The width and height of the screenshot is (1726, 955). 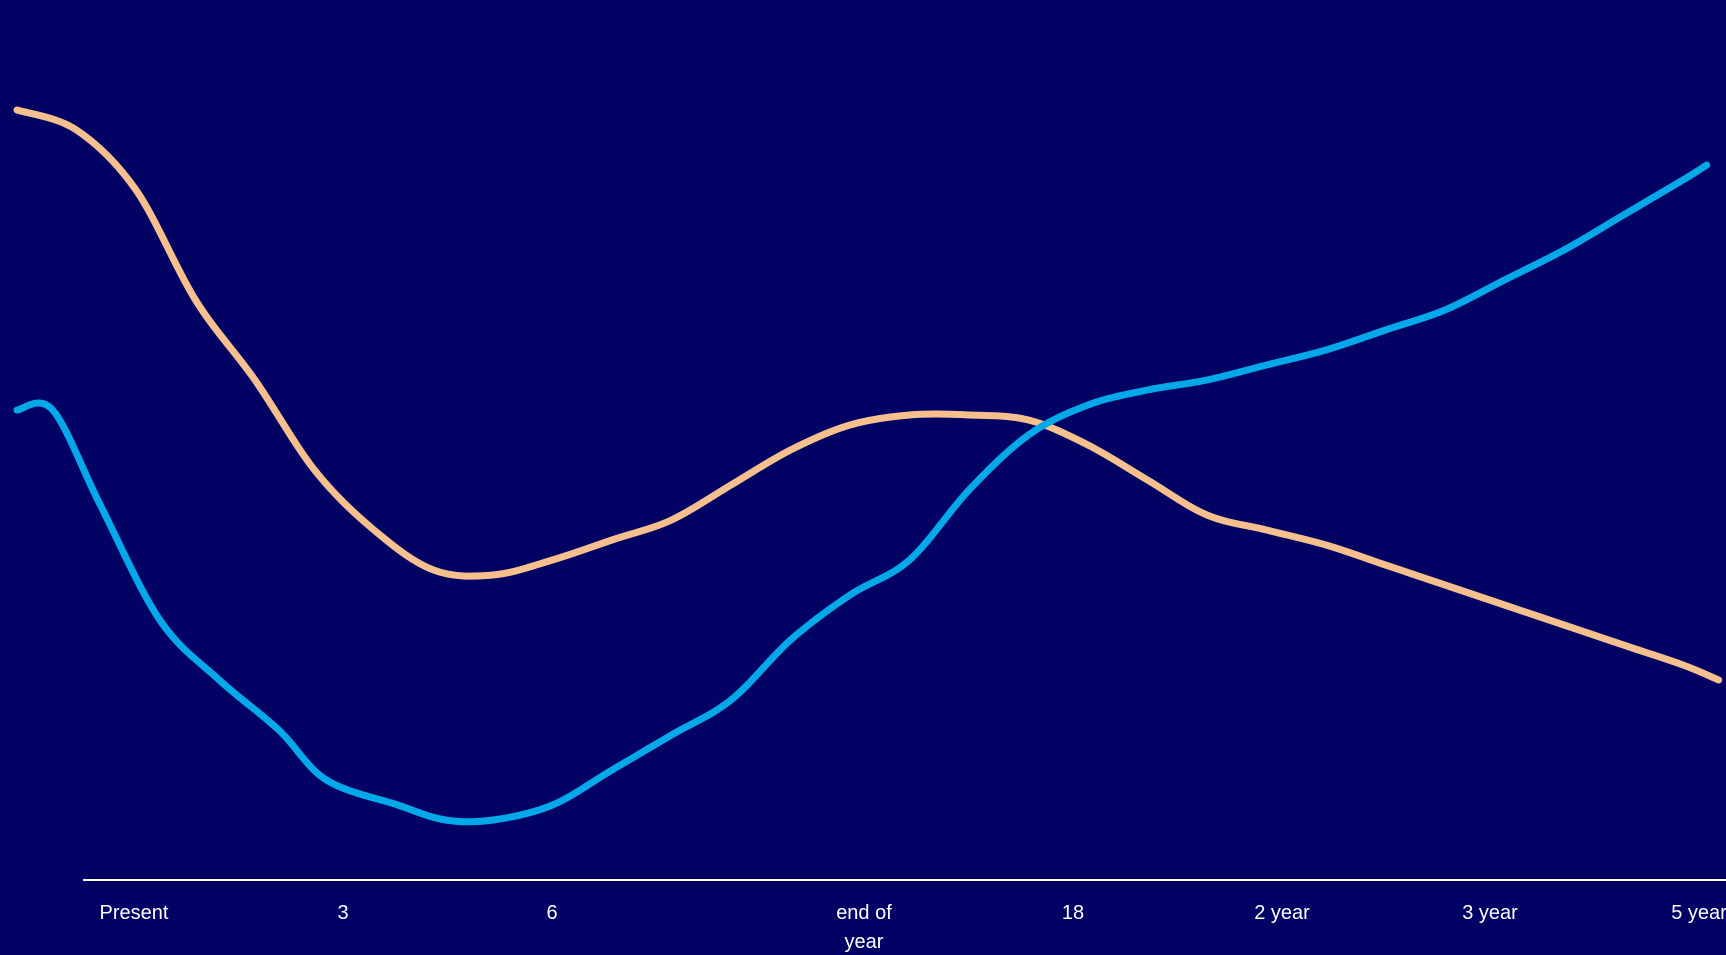 What do you see at coordinates (864, 913) in the screenshot?
I see `x-tick-label-line: end of` at bounding box center [864, 913].